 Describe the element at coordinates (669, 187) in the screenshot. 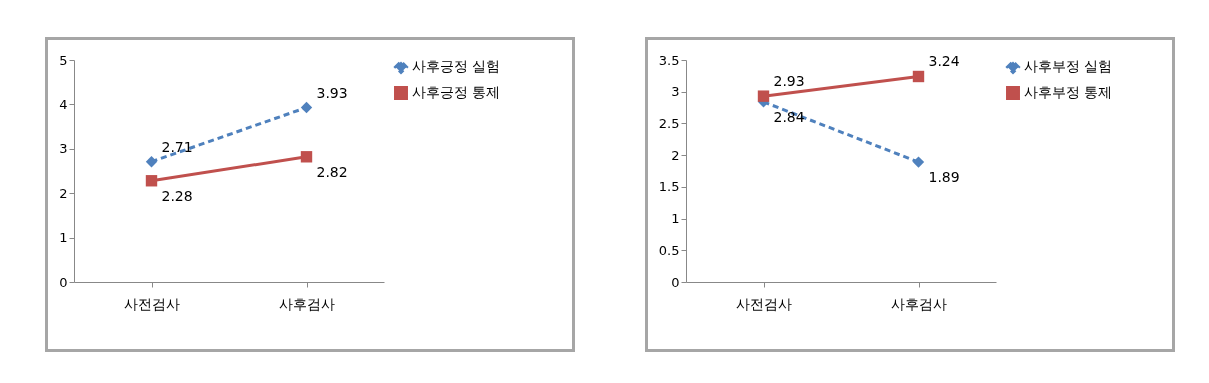

I see `y-tick-label: 1.5` at that location.